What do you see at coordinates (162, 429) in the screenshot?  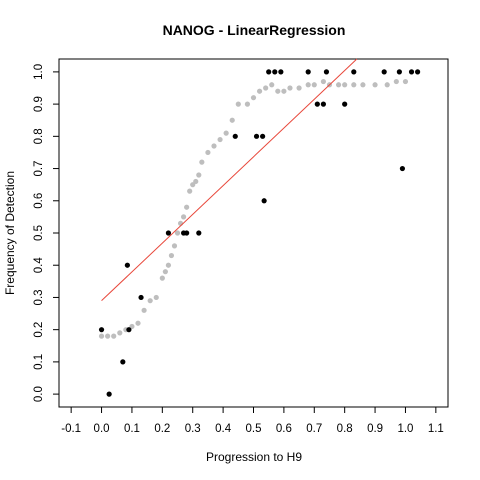 I see `x-tick-label: 0.2` at bounding box center [162, 429].